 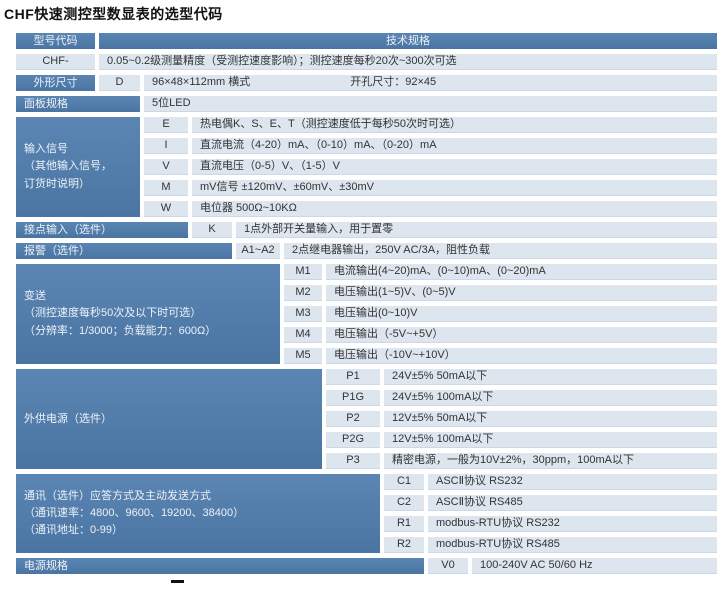 I want to click on comm-code: R1, so click(x=404, y=524).